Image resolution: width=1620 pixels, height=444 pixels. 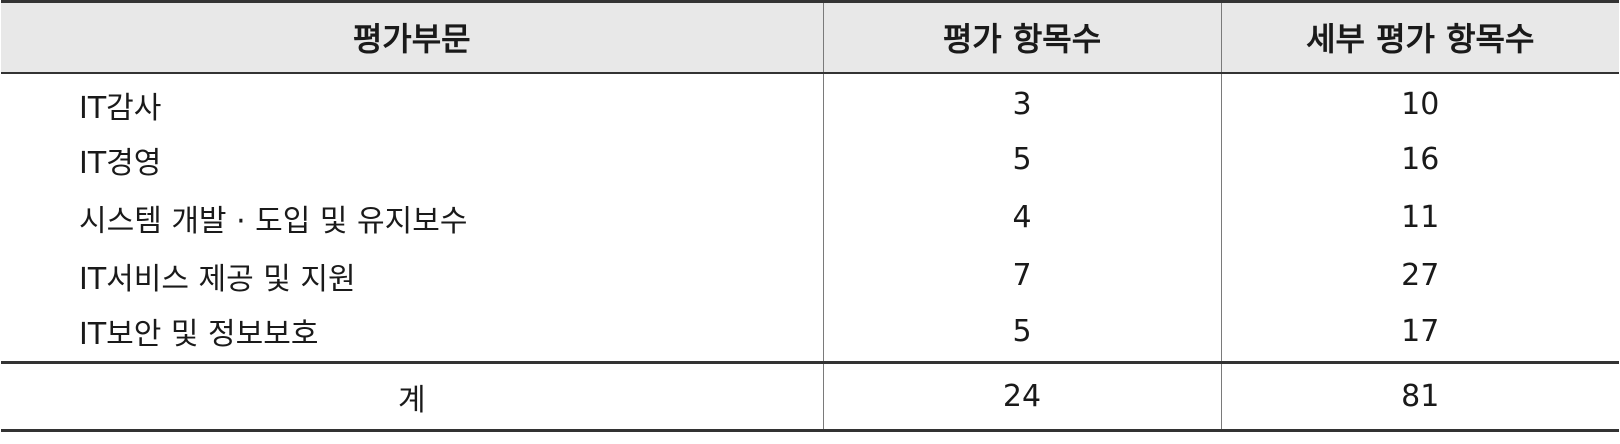 I want to click on table-row: 시스템 개발 · 도입 및 유지보수 4 11, so click(x=810, y=217).